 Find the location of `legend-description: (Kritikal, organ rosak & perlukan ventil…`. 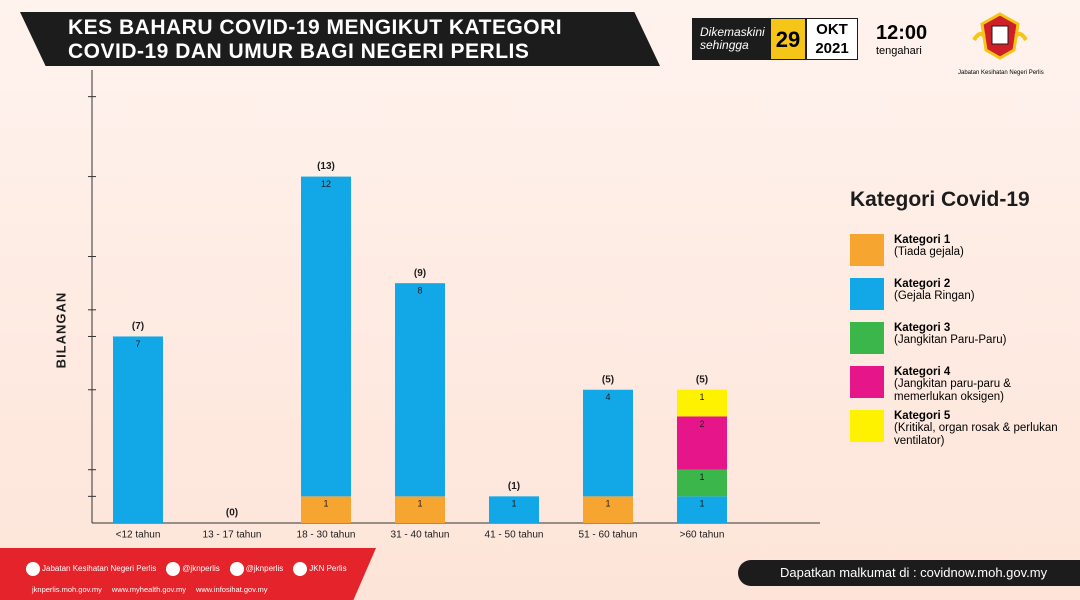

legend-description: (Kritikal, organ rosak & perlukan ventil… is located at coordinates (976, 434).